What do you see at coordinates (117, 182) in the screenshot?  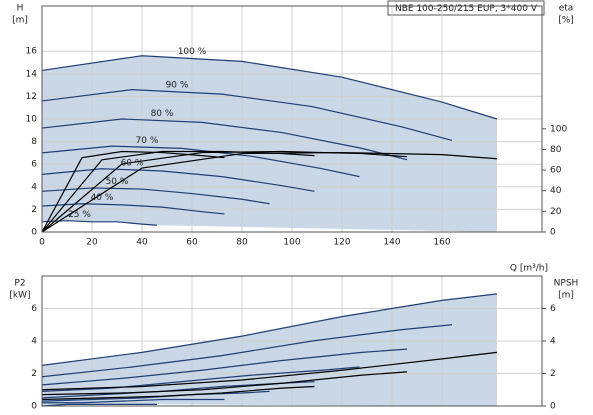 I see `series-label: 50 %` at bounding box center [117, 182].